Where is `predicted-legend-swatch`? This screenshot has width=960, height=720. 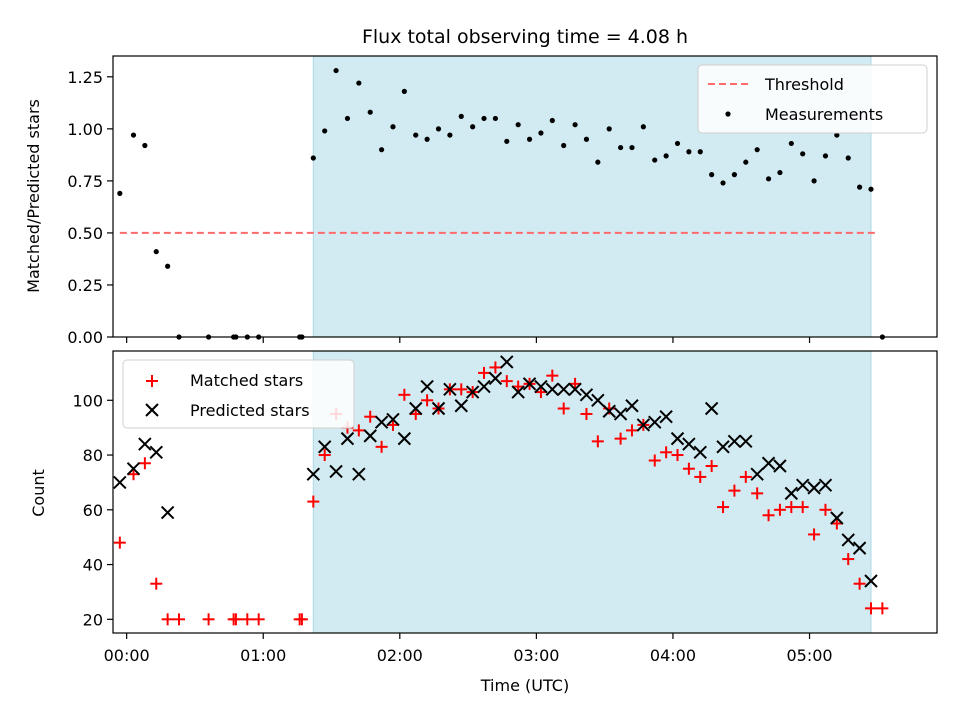 predicted-legend-swatch is located at coordinates (152, 410).